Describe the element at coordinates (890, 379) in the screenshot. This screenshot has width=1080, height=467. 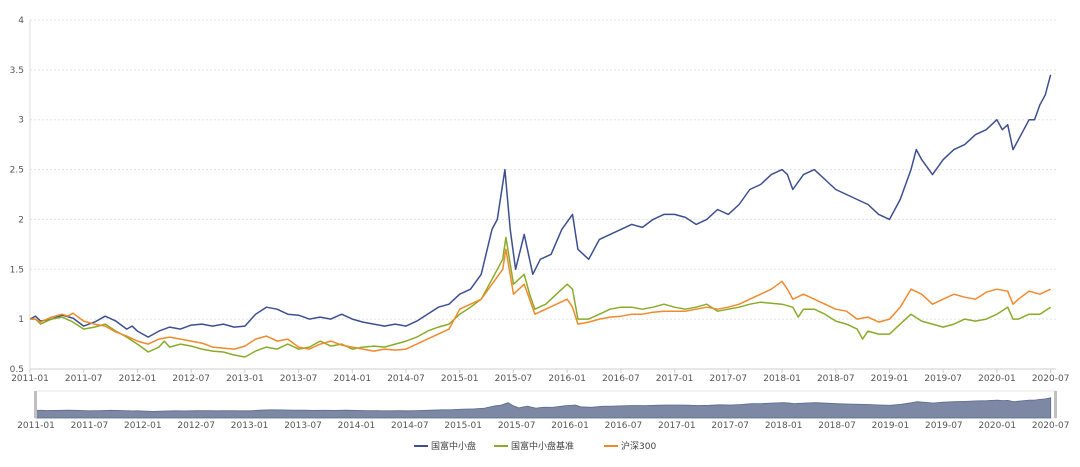
I see `x-tick-label: 2019-01` at that location.